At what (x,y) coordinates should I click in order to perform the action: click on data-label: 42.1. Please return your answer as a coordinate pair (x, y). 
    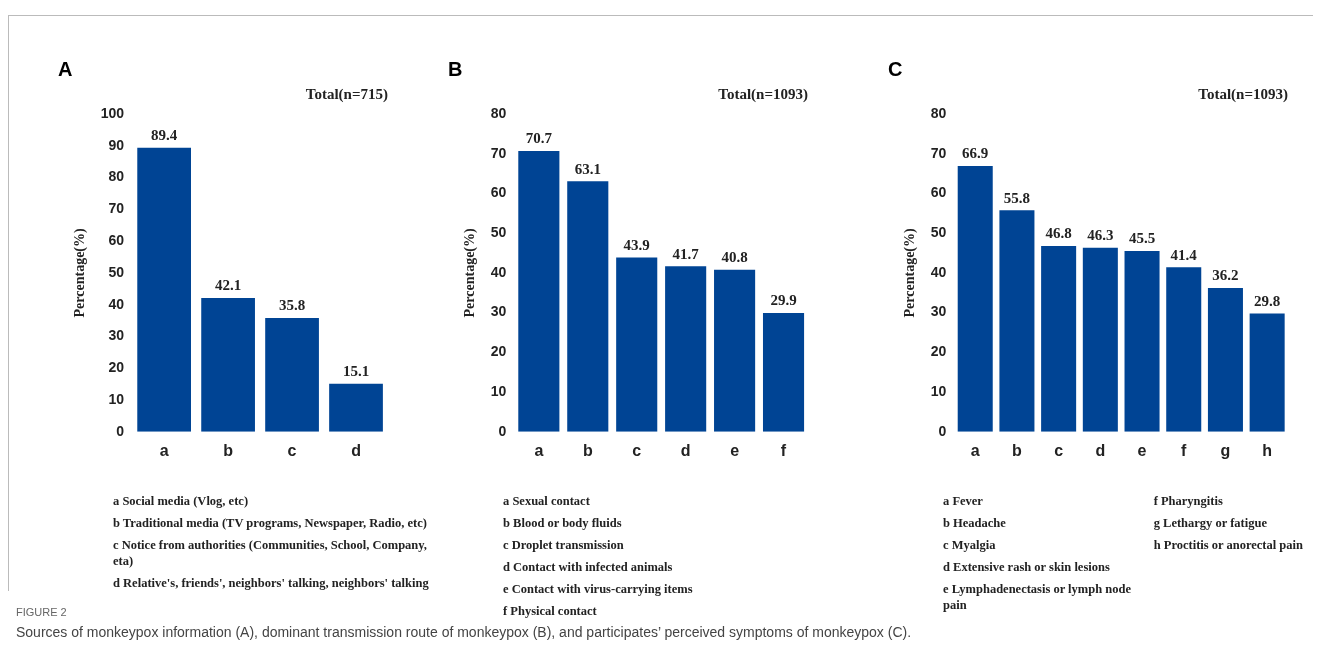
    Looking at the image, I should click on (228, 285).